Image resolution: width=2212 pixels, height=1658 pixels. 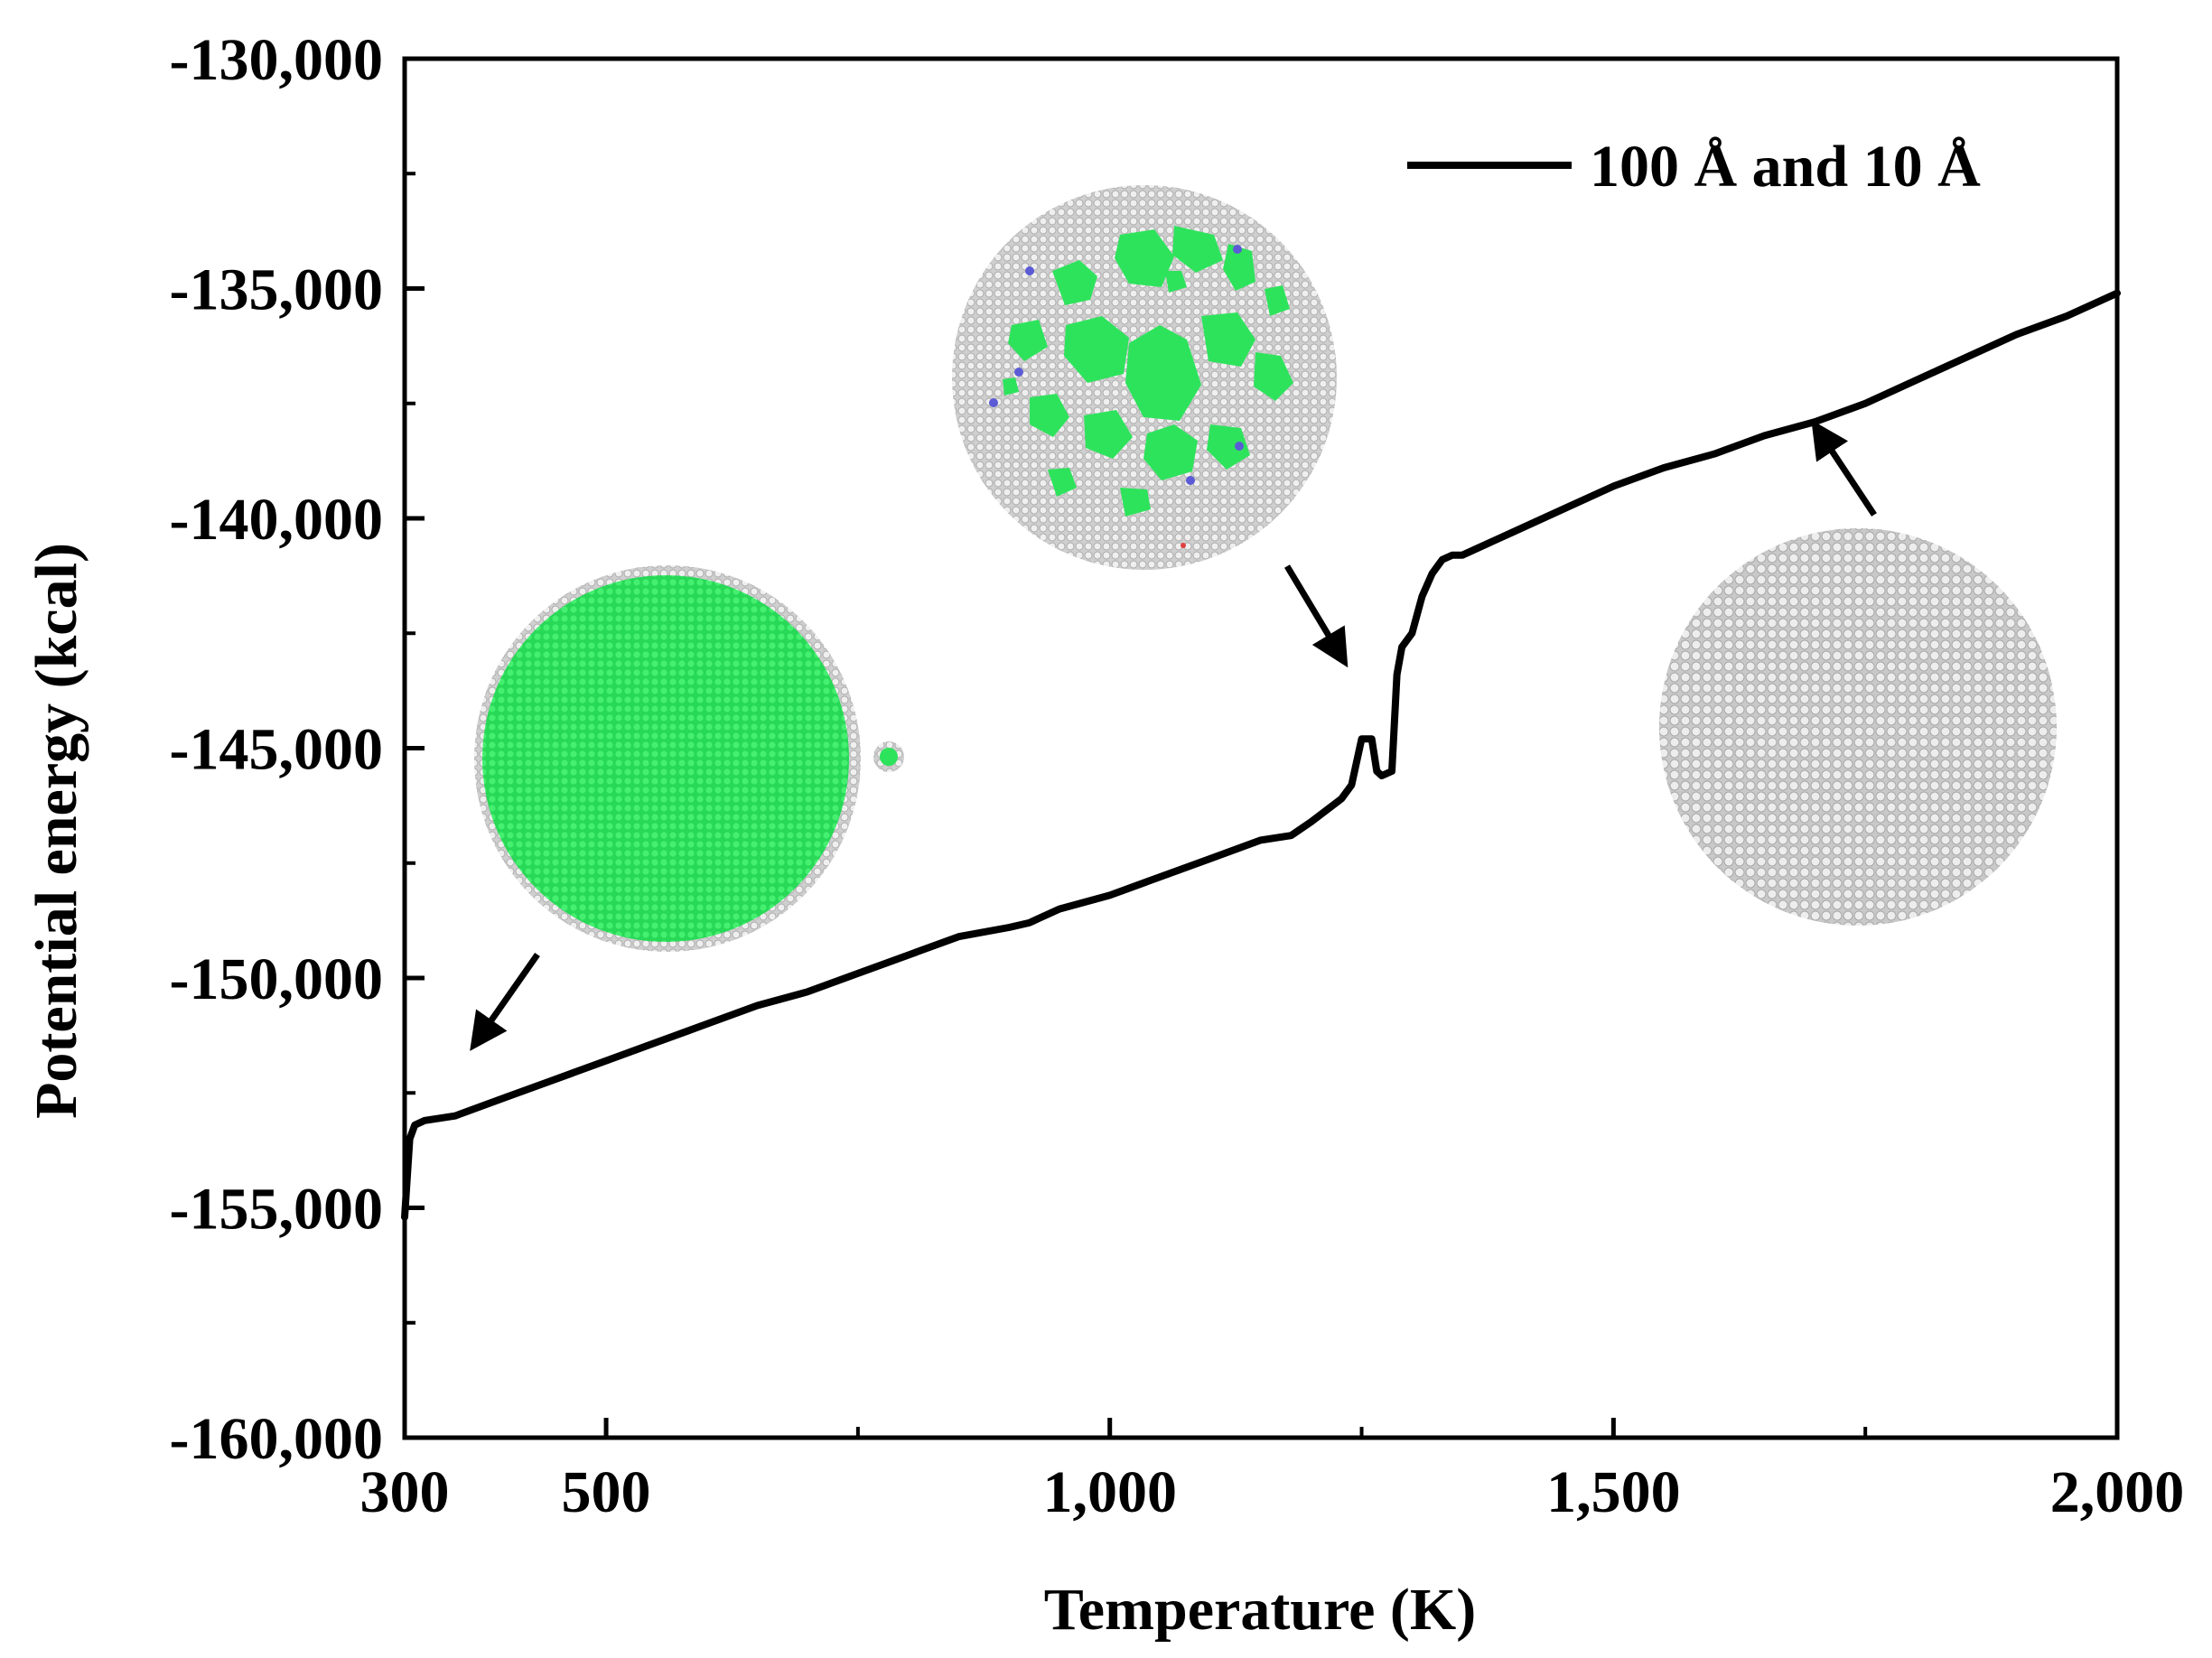 What do you see at coordinates (276, 520) in the screenshot?
I see `y-tick-label: -140,000` at bounding box center [276, 520].